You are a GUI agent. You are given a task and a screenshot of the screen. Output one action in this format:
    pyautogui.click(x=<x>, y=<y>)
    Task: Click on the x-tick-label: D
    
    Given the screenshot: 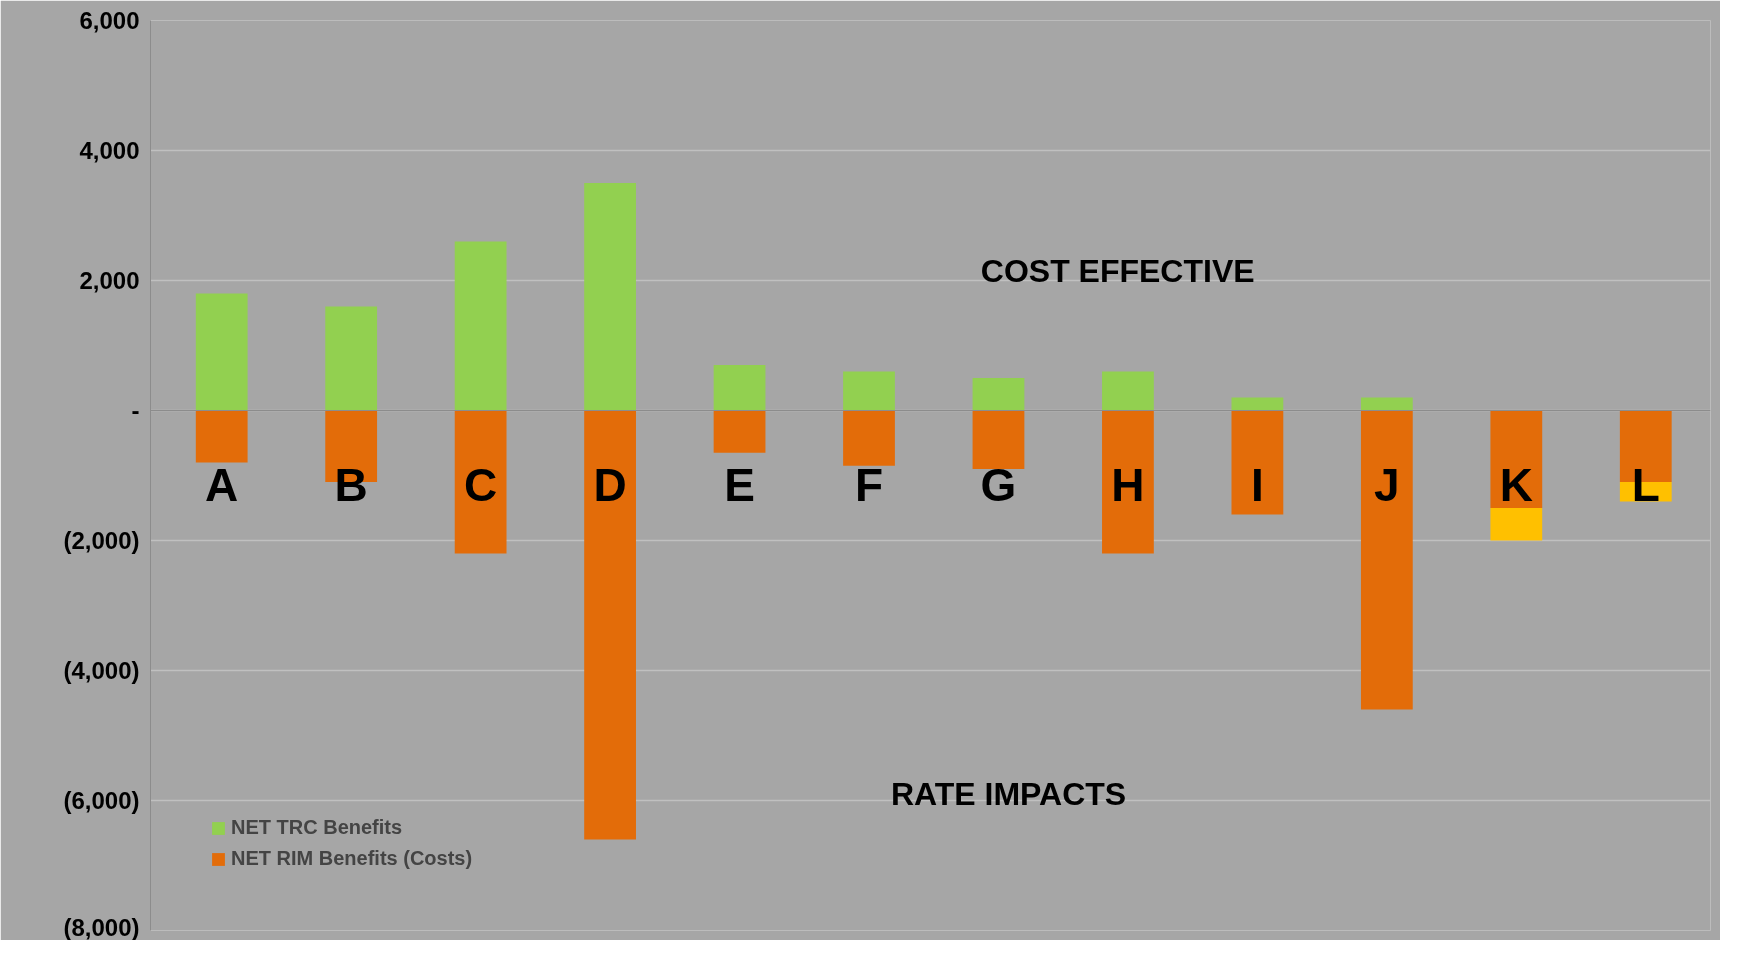 What is the action you would take?
    pyautogui.click(x=610, y=484)
    